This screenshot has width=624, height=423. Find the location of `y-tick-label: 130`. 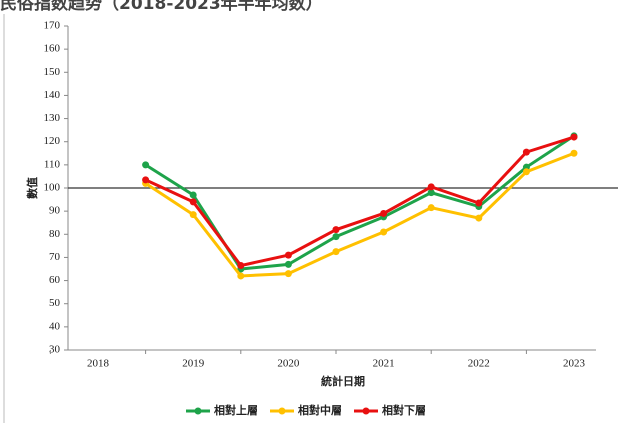

y-tick-label: 130 is located at coordinates (52, 118).